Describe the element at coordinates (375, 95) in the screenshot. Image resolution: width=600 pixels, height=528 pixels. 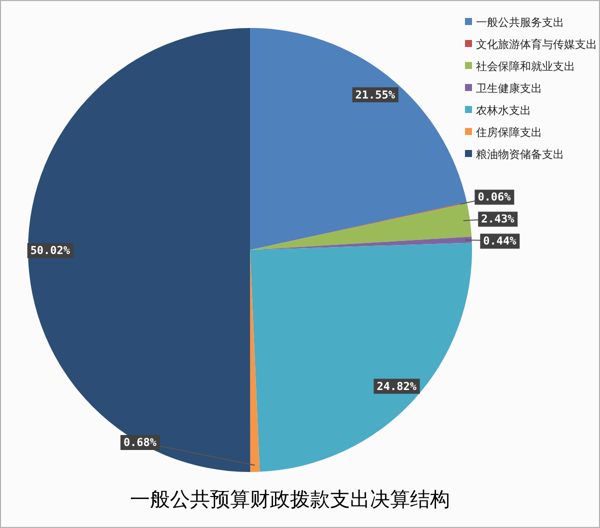
I see `data-label: 21.55%` at that location.